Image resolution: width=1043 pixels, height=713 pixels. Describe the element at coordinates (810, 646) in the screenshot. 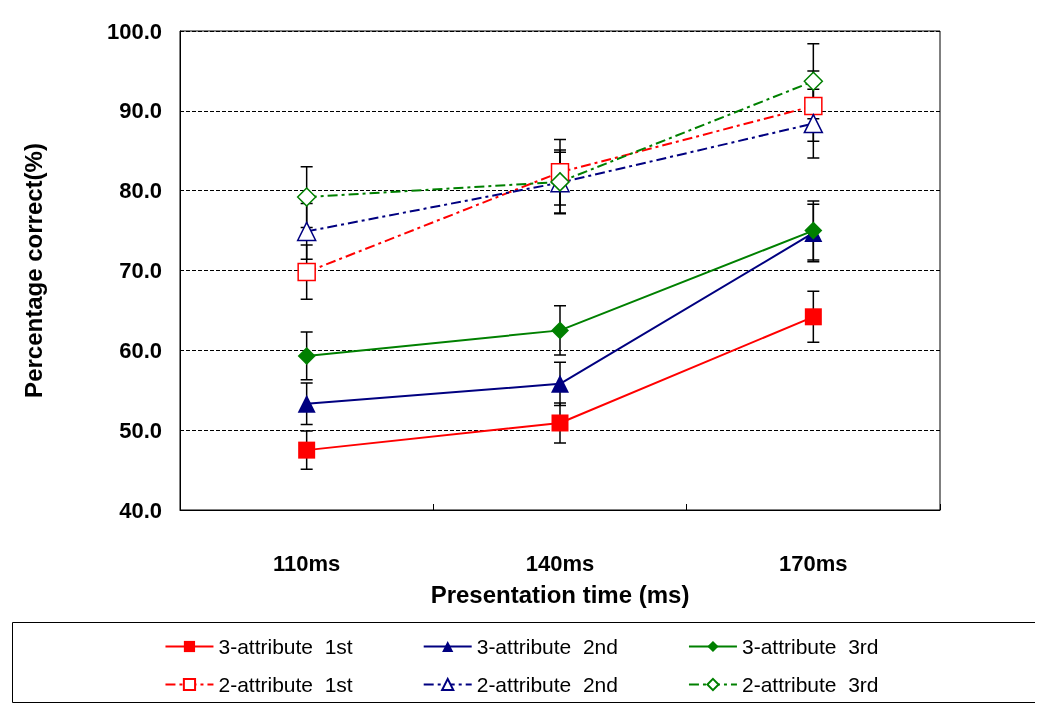

I see `legend-label: 3-attribute 3rd` at that location.